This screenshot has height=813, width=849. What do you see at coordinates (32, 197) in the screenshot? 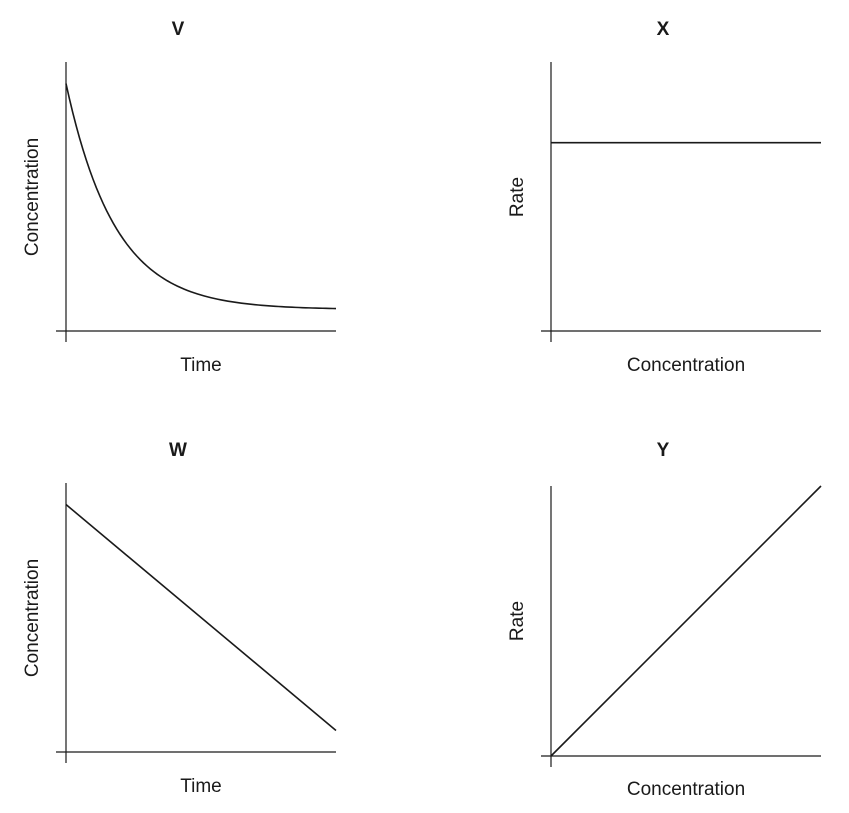
I see `panel-v-y-label: Concentration` at bounding box center [32, 197].